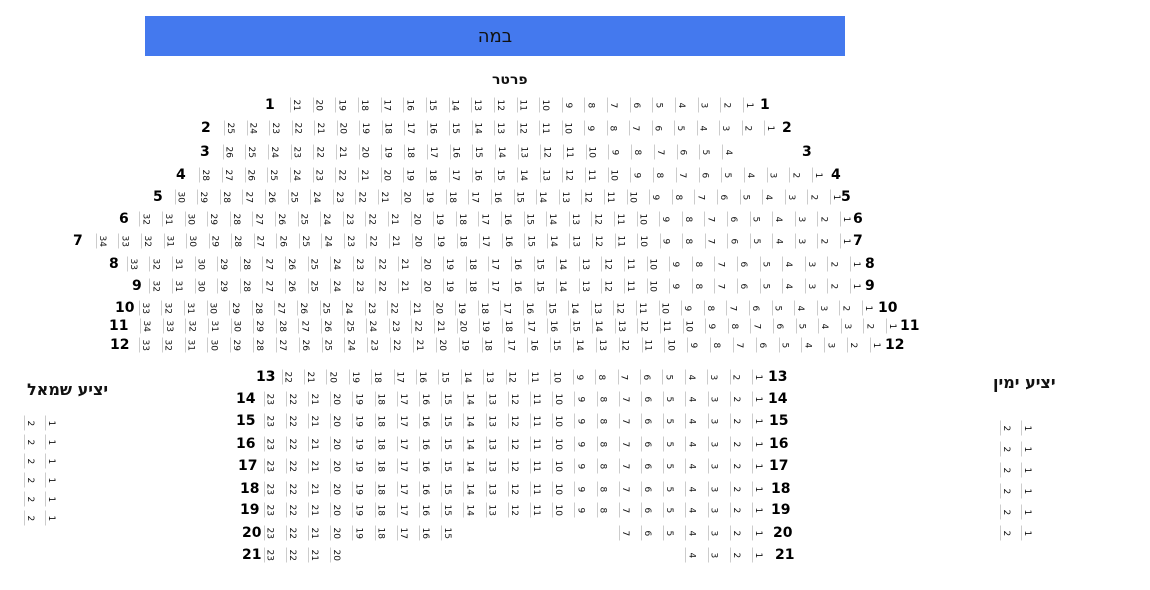 The height and width of the screenshot is (590, 1150). What do you see at coordinates (690, 399) in the screenshot?
I see `seat: 4` at bounding box center [690, 399].